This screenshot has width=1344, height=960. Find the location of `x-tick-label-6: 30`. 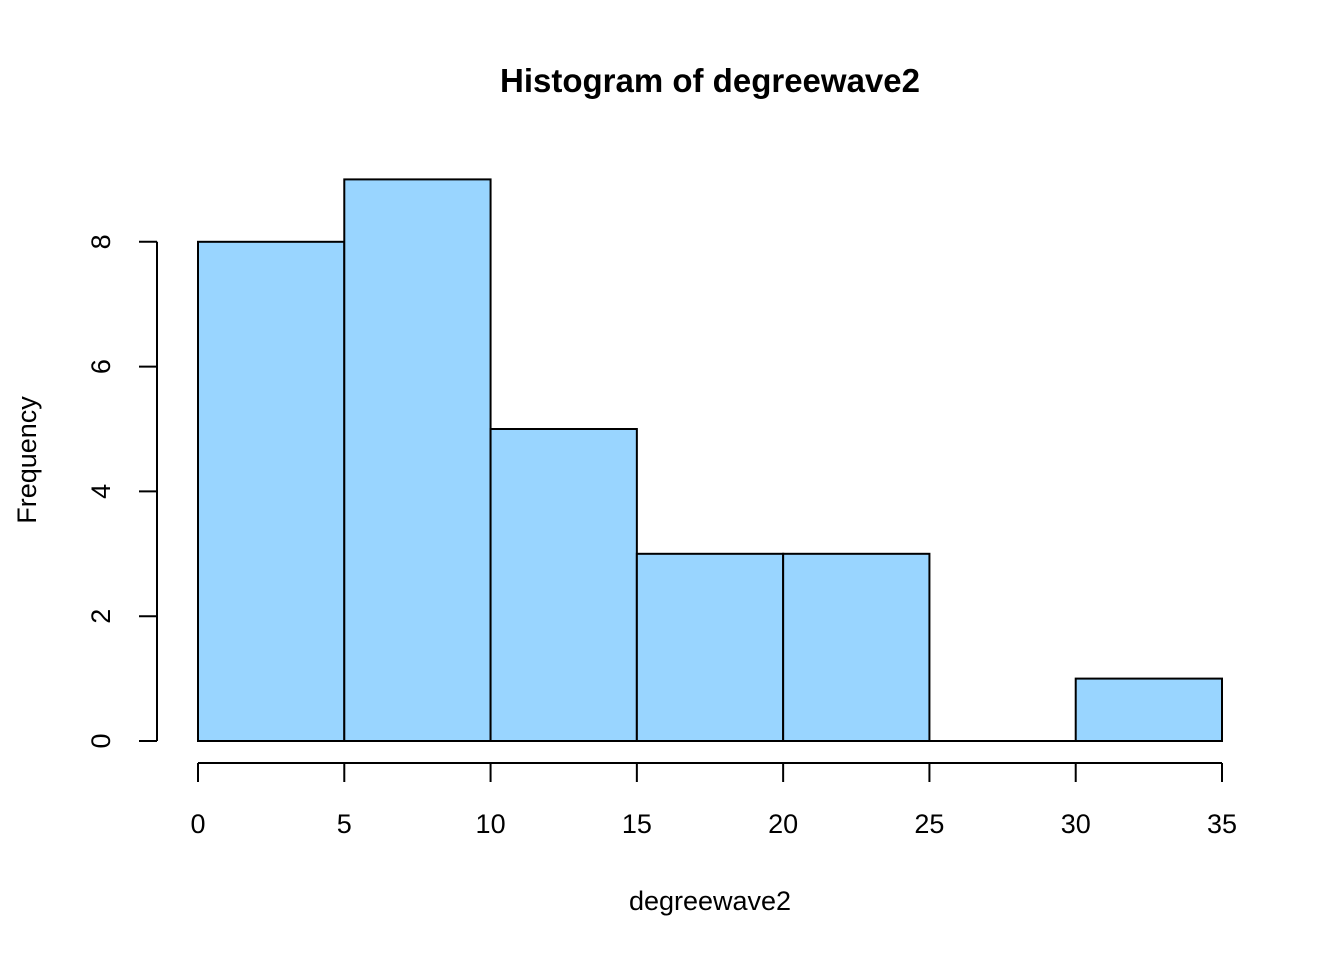

x-tick-label-6: 30 is located at coordinates (1076, 824).